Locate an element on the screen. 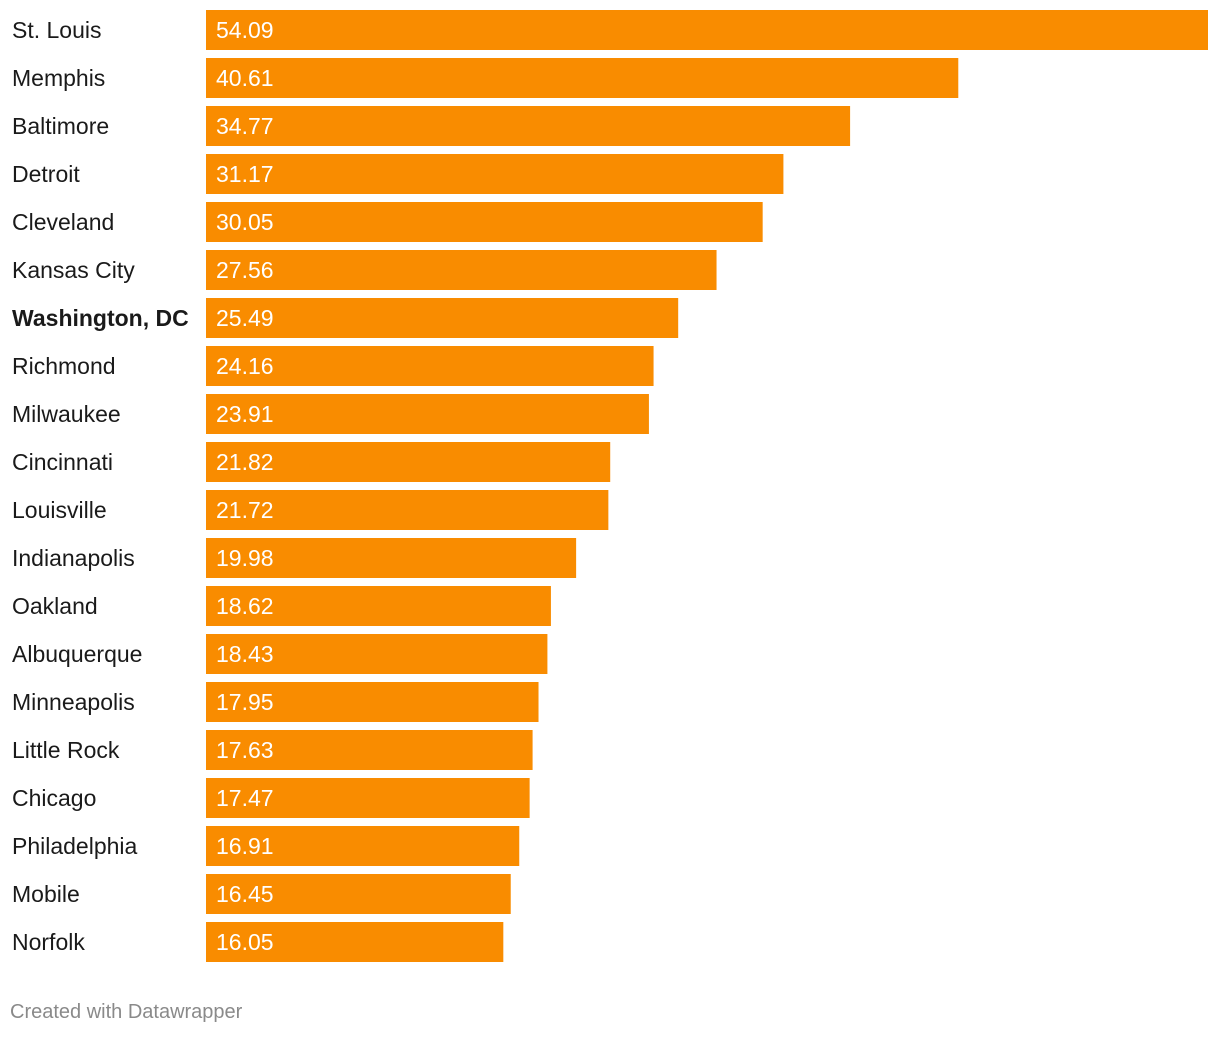  category-label-chicago: Chicago is located at coordinates (54, 798).